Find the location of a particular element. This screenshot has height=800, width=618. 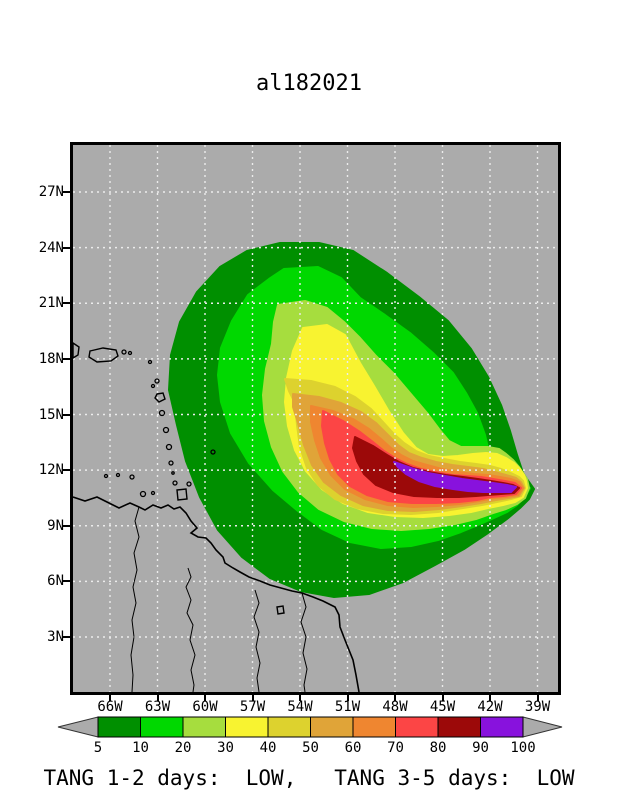

colorbar is located at coordinates (310, 727).